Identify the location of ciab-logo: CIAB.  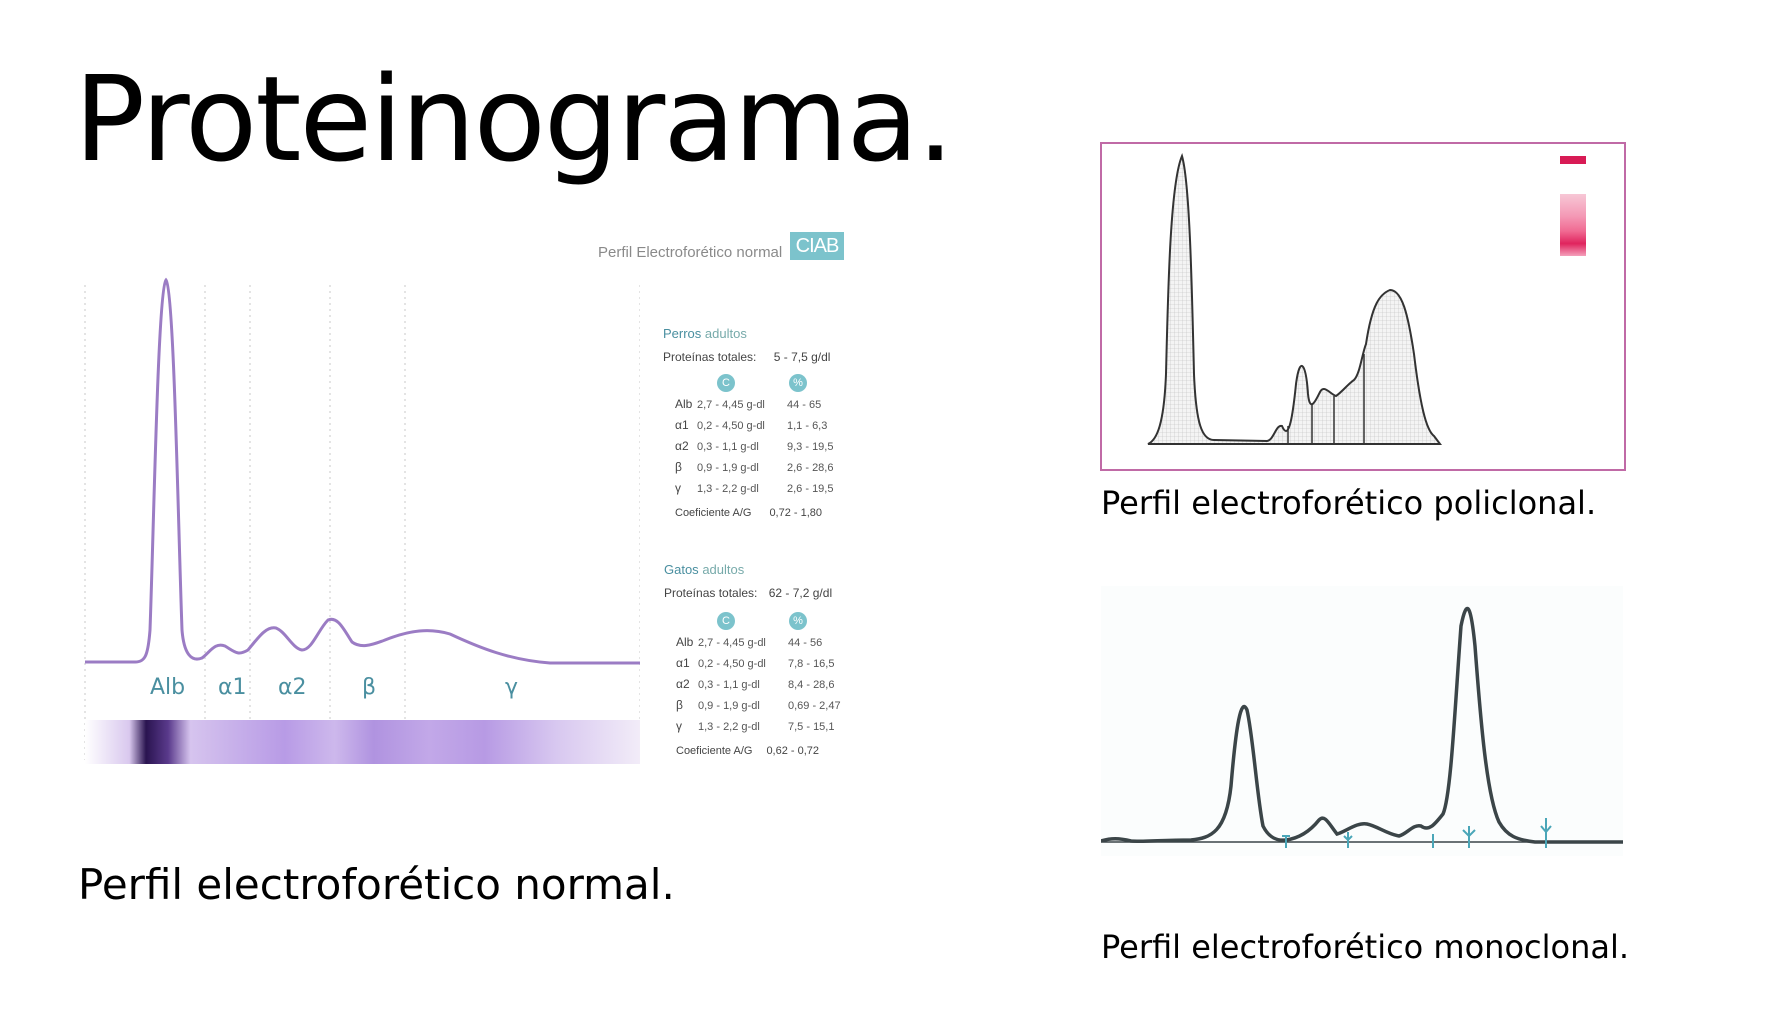
(817, 246).